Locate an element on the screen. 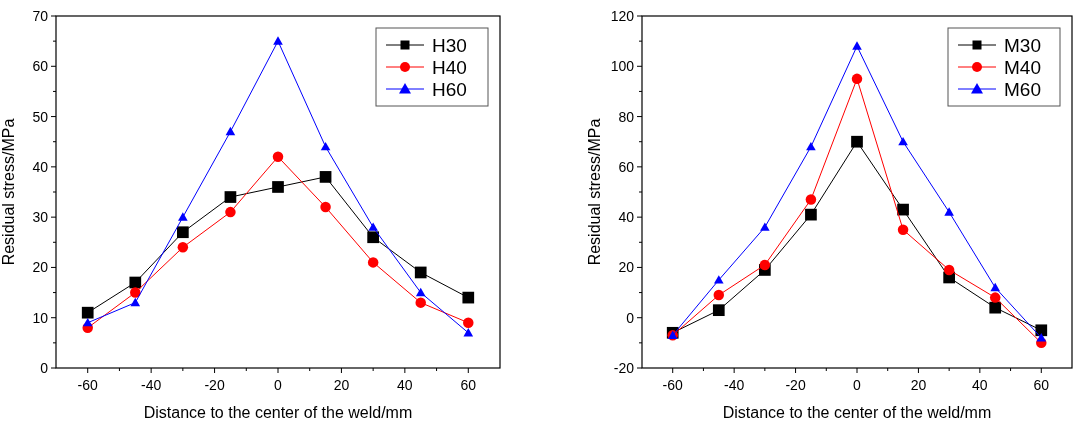 This screenshot has height=432, width=1088. legend-label: M30 is located at coordinates (1022, 45).